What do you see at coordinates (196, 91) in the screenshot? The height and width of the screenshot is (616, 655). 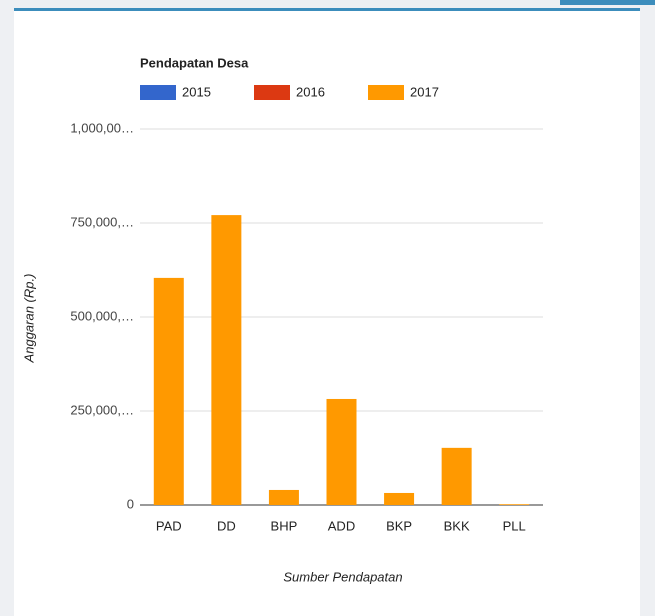 I see `legend-label: 2015` at bounding box center [196, 91].